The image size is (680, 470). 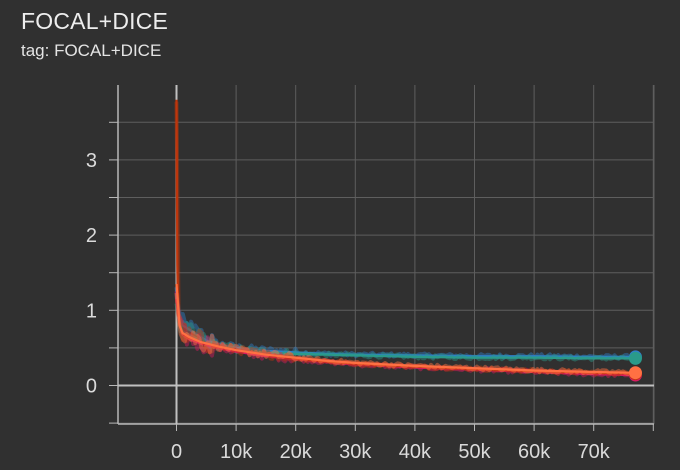 I want to click on y-tick-labels: 0 1 2 3, so click(x=91, y=274).